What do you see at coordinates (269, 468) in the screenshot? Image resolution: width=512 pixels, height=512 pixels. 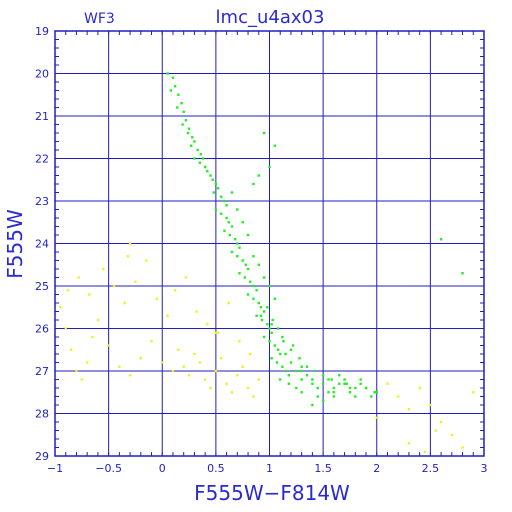 I see `x-tick-label: 1` at bounding box center [269, 468].